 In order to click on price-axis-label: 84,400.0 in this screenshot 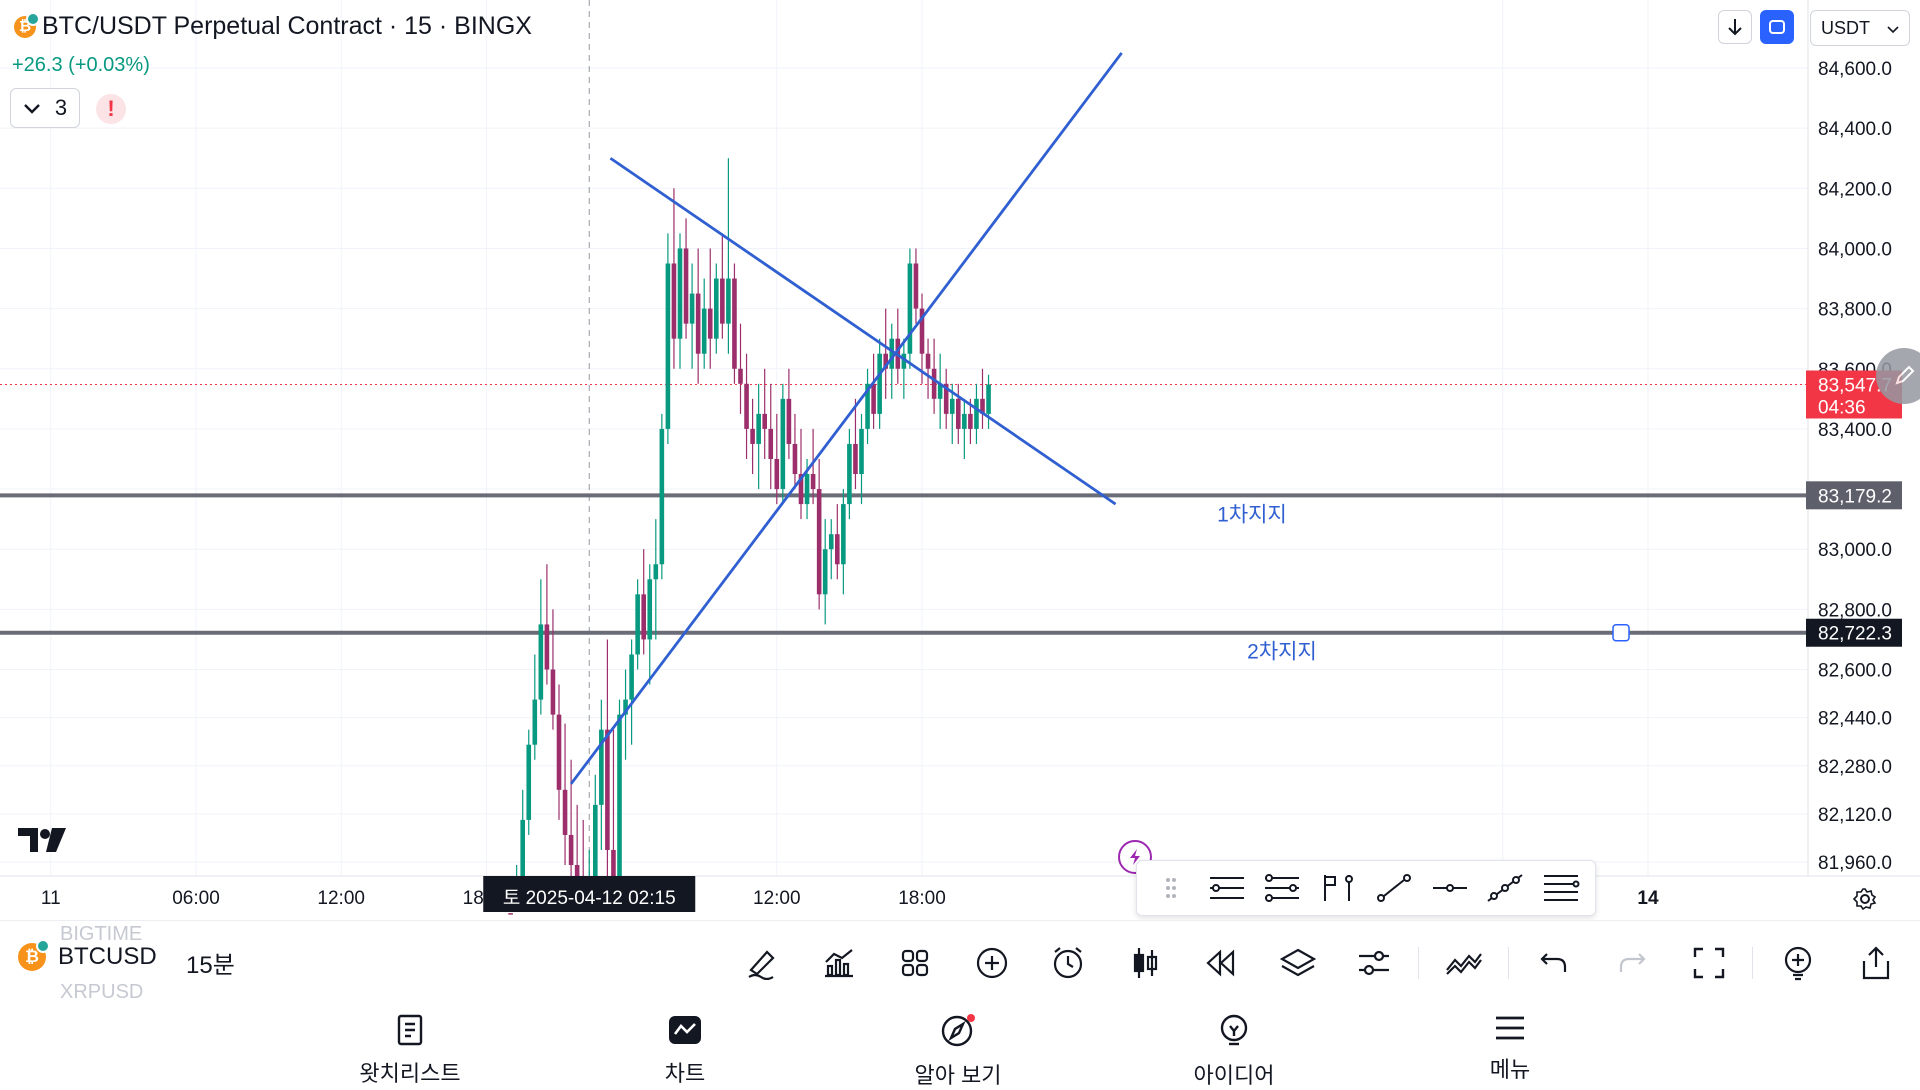, I will do `click(1855, 129)`.